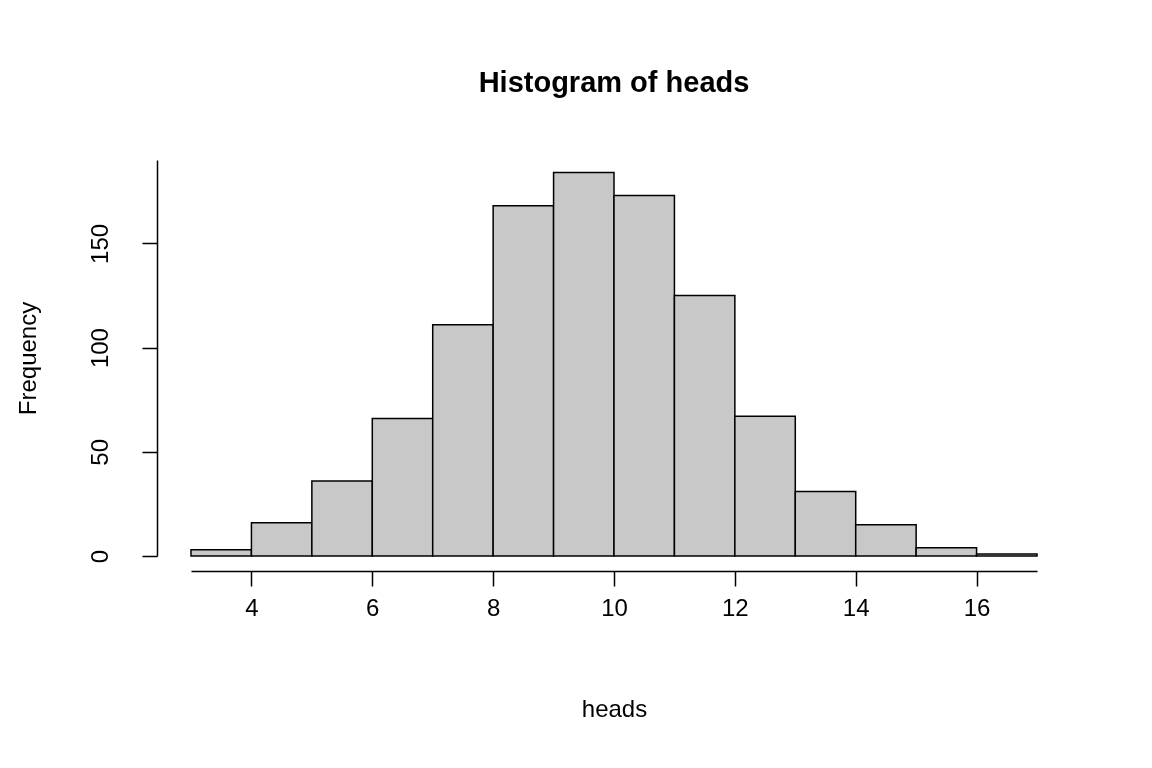  What do you see at coordinates (614, 82) in the screenshot?
I see `chart-title: Histogram of heads` at bounding box center [614, 82].